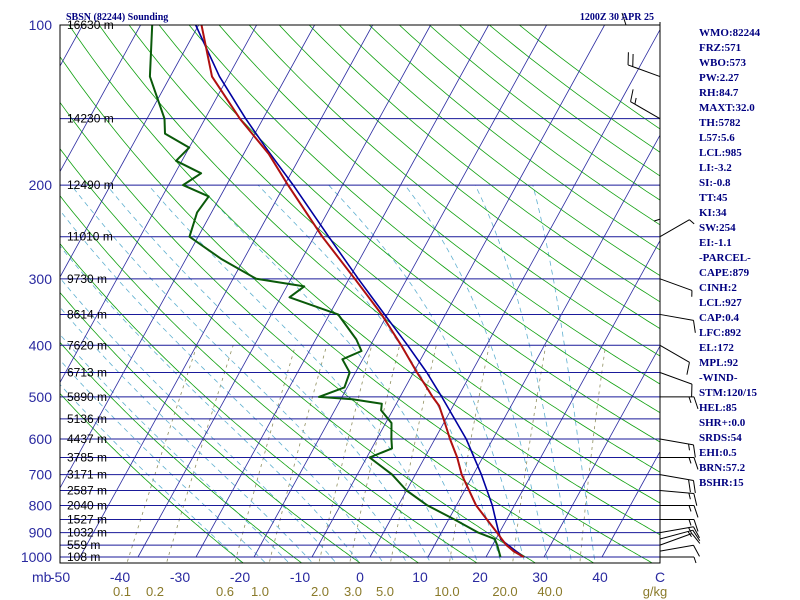  What do you see at coordinates (724, 273) in the screenshot?
I see `index-entry: CAPE:879` at bounding box center [724, 273].